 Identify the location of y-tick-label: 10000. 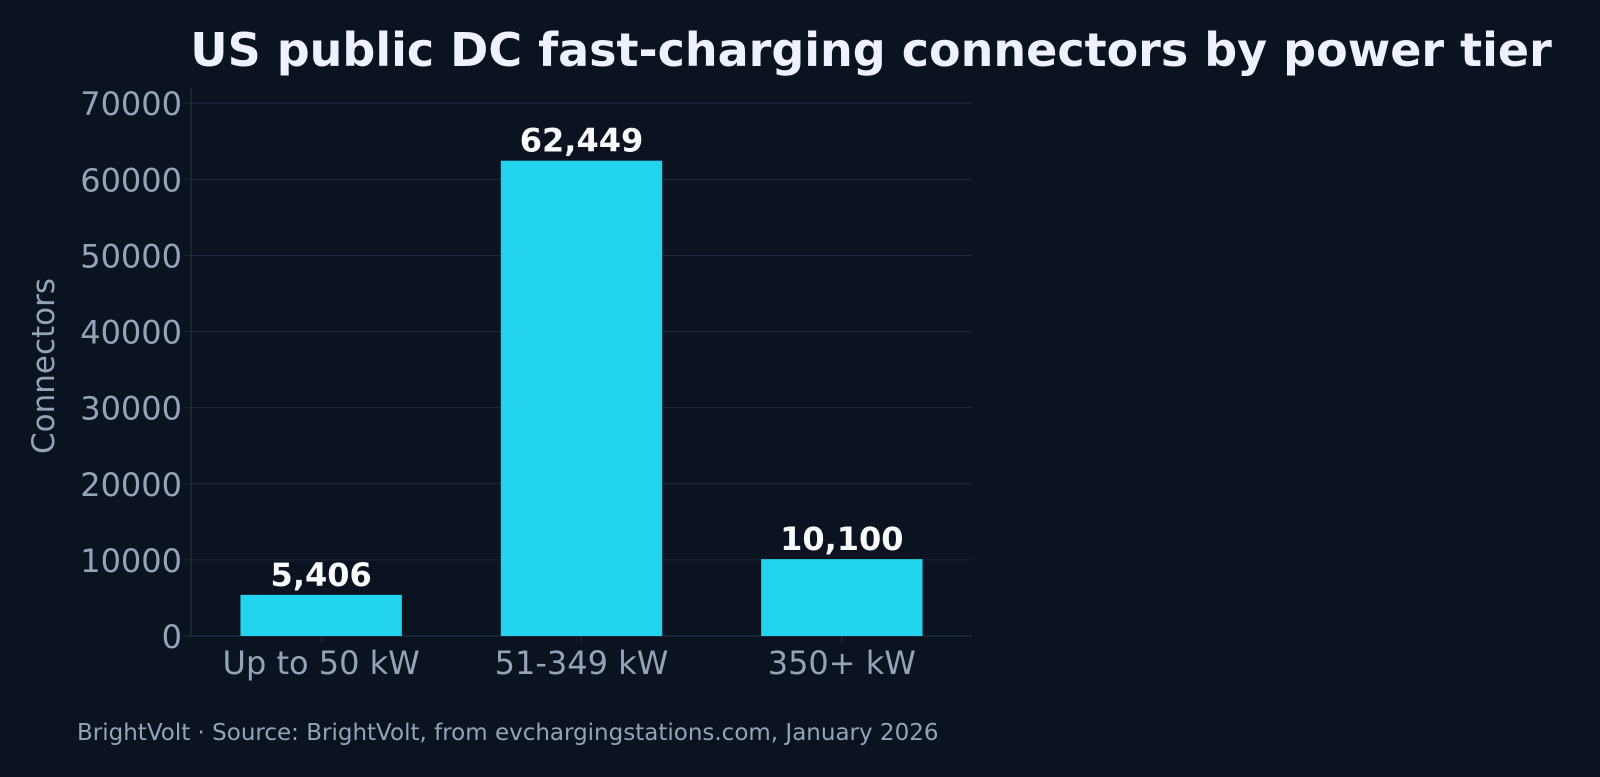
(131, 561).